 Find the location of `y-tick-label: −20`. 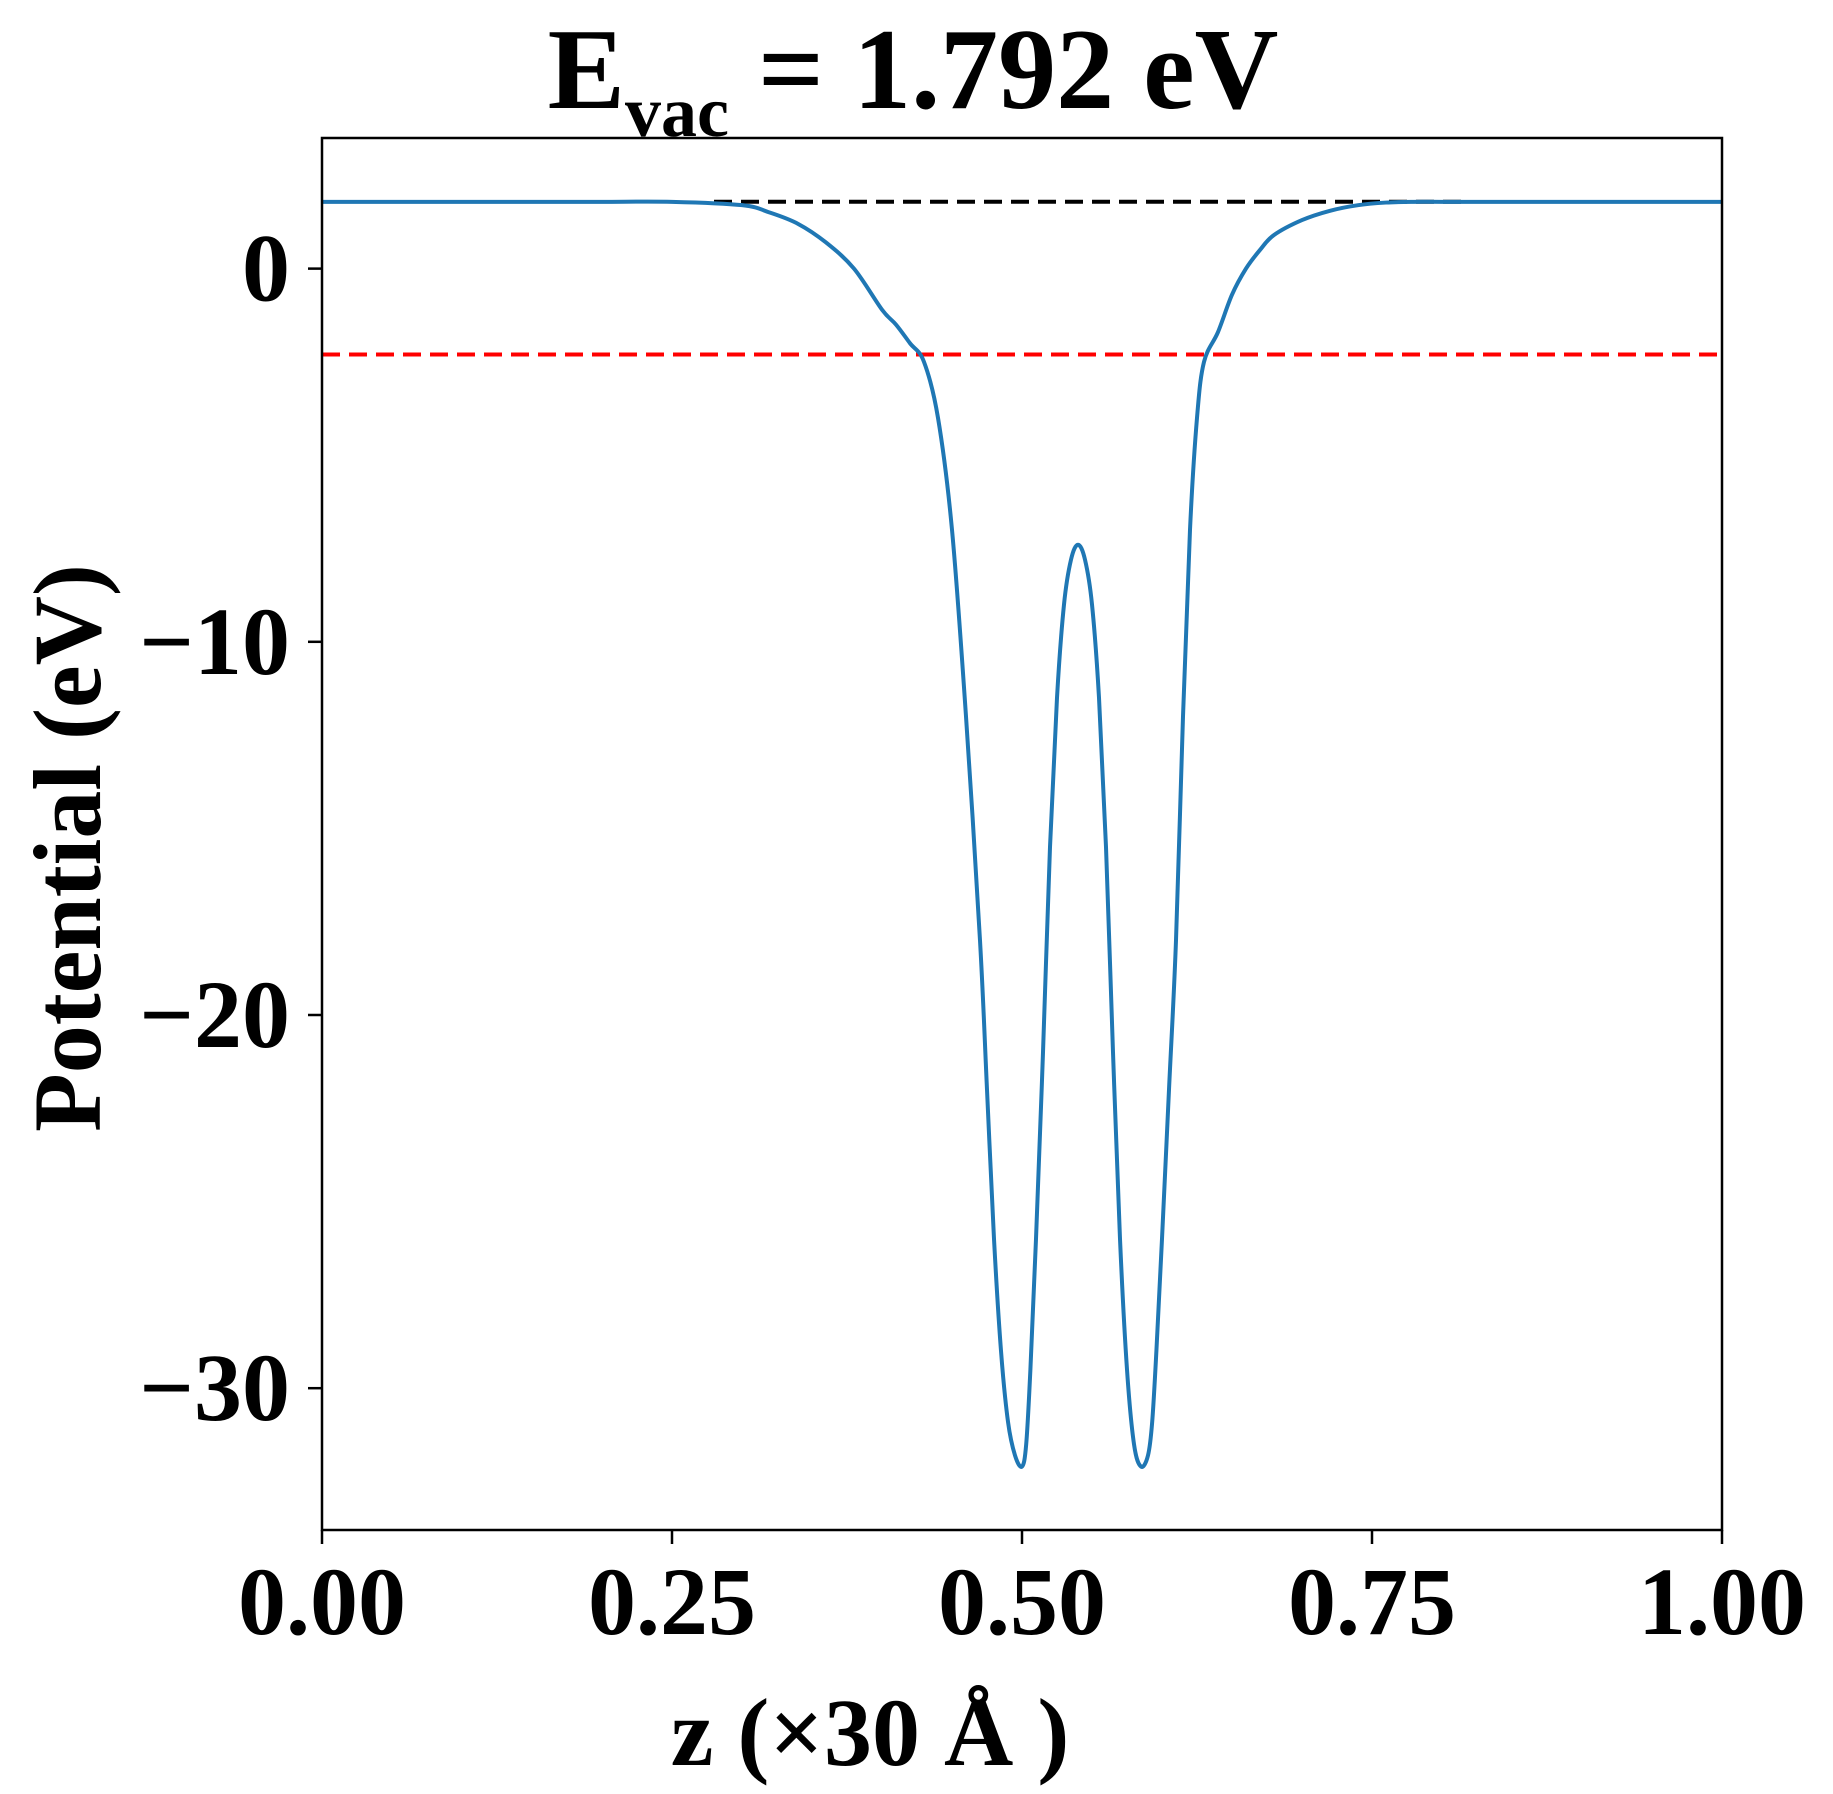

y-tick-label: −20 is located at coordinates (214, 1014).